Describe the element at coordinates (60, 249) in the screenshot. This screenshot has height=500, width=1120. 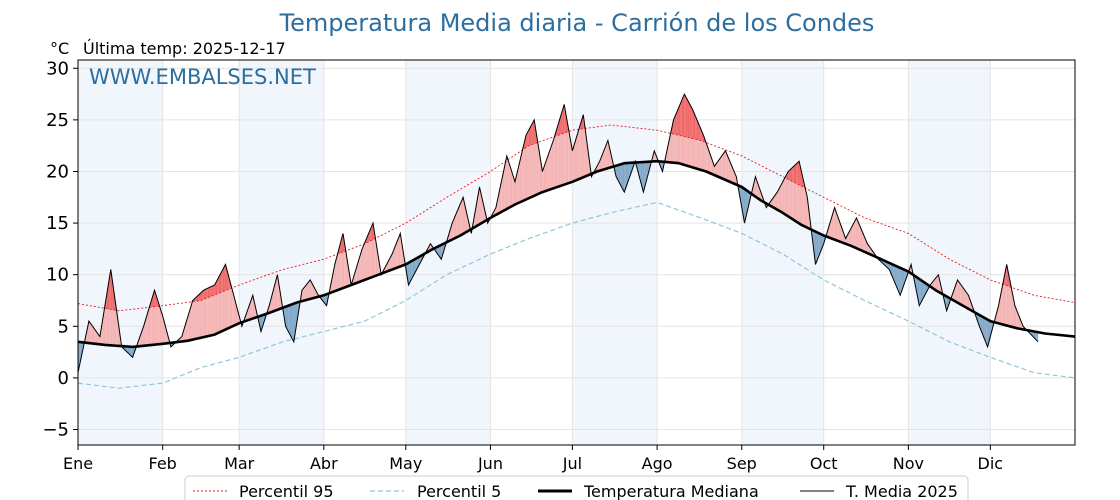
I see `y-axis: −5 0 5 10 15 20 25 30` at that location.